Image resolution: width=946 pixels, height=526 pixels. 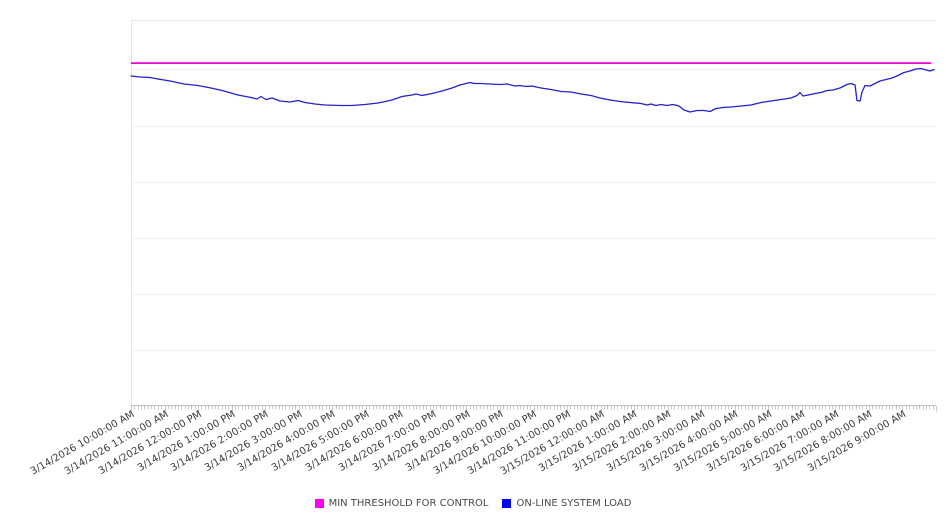 What do you see at coordinates (655, 442) in the screenshot?
I see `x-axis-label: 3/15/2026 3:00:00 AM` at bounding box center [655, 442].